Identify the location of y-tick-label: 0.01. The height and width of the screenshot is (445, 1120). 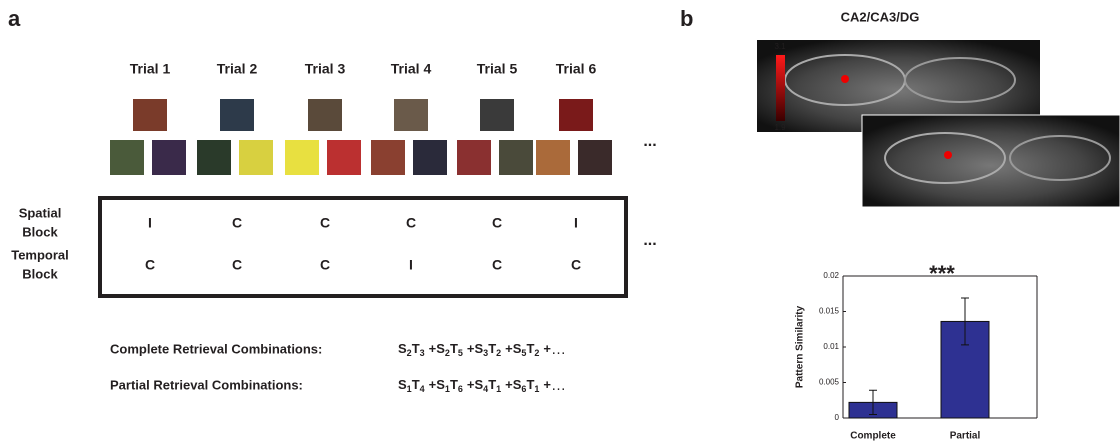
(831, 346).